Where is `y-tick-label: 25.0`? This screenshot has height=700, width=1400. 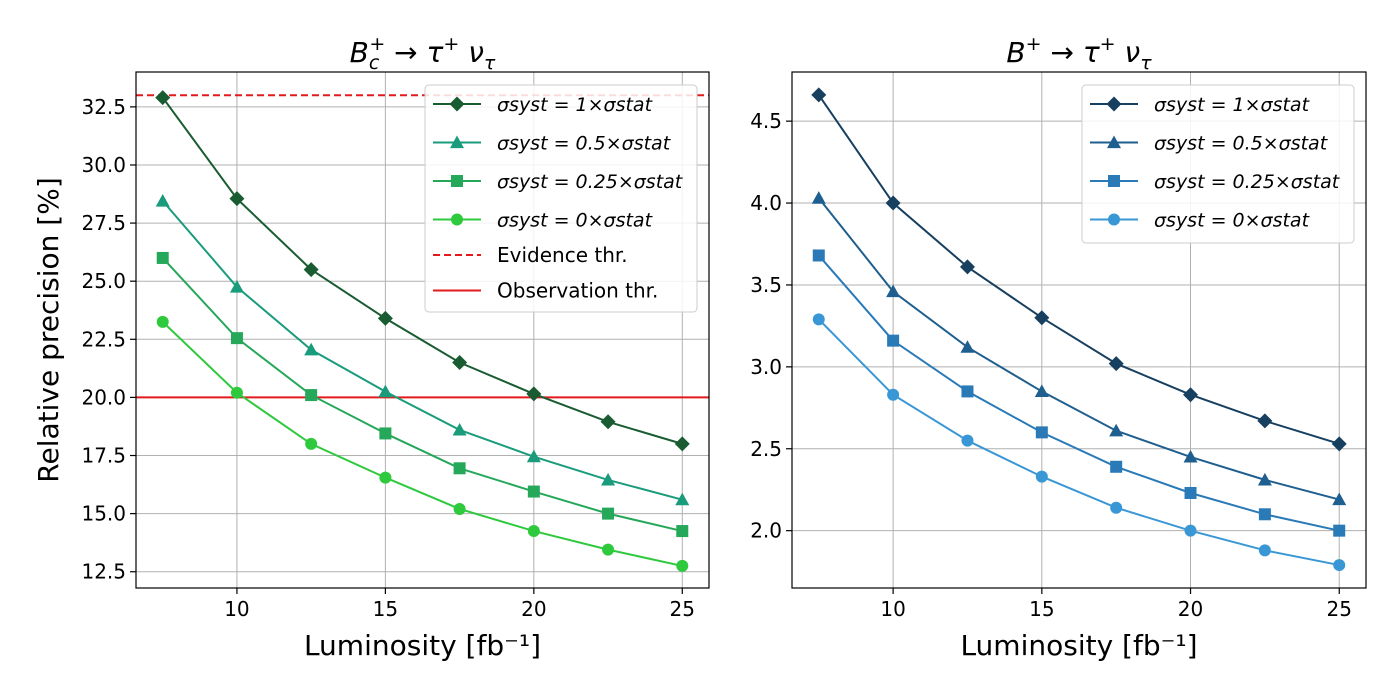 y-tick-label: 25.0 is located at coordinates (103, 281).